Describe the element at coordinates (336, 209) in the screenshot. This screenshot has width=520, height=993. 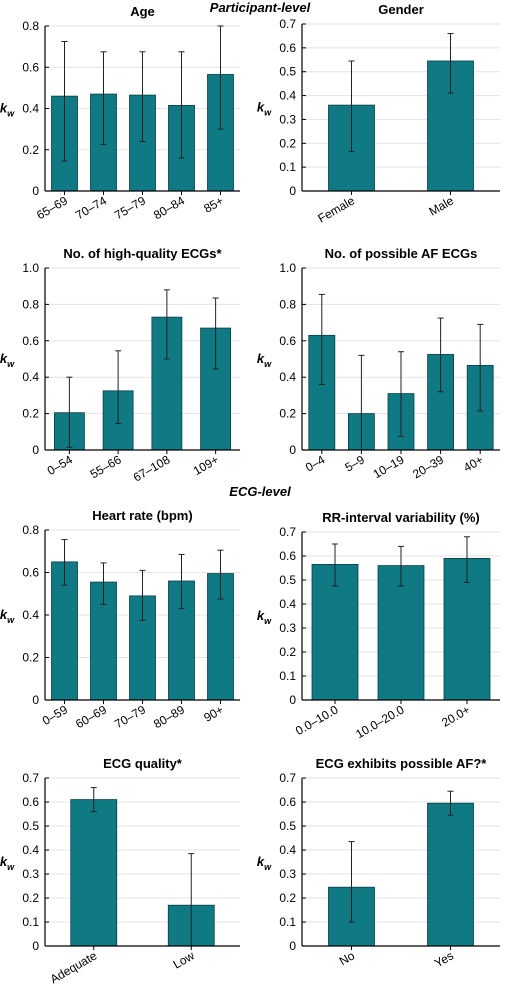
I see `x-tick-label: Female` at that location.